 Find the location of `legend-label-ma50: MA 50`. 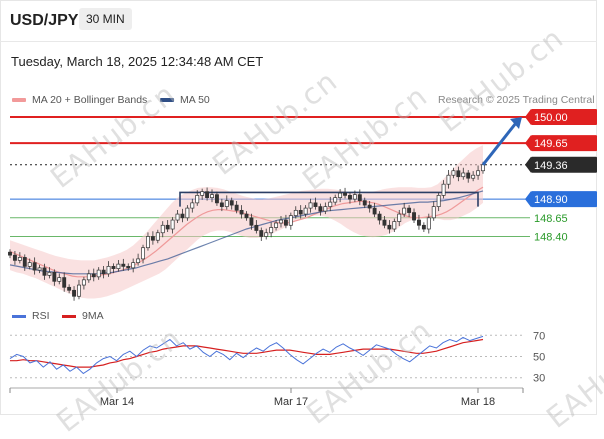

legend-label-ma50: MA 50 is located at coordinates (195, 100).